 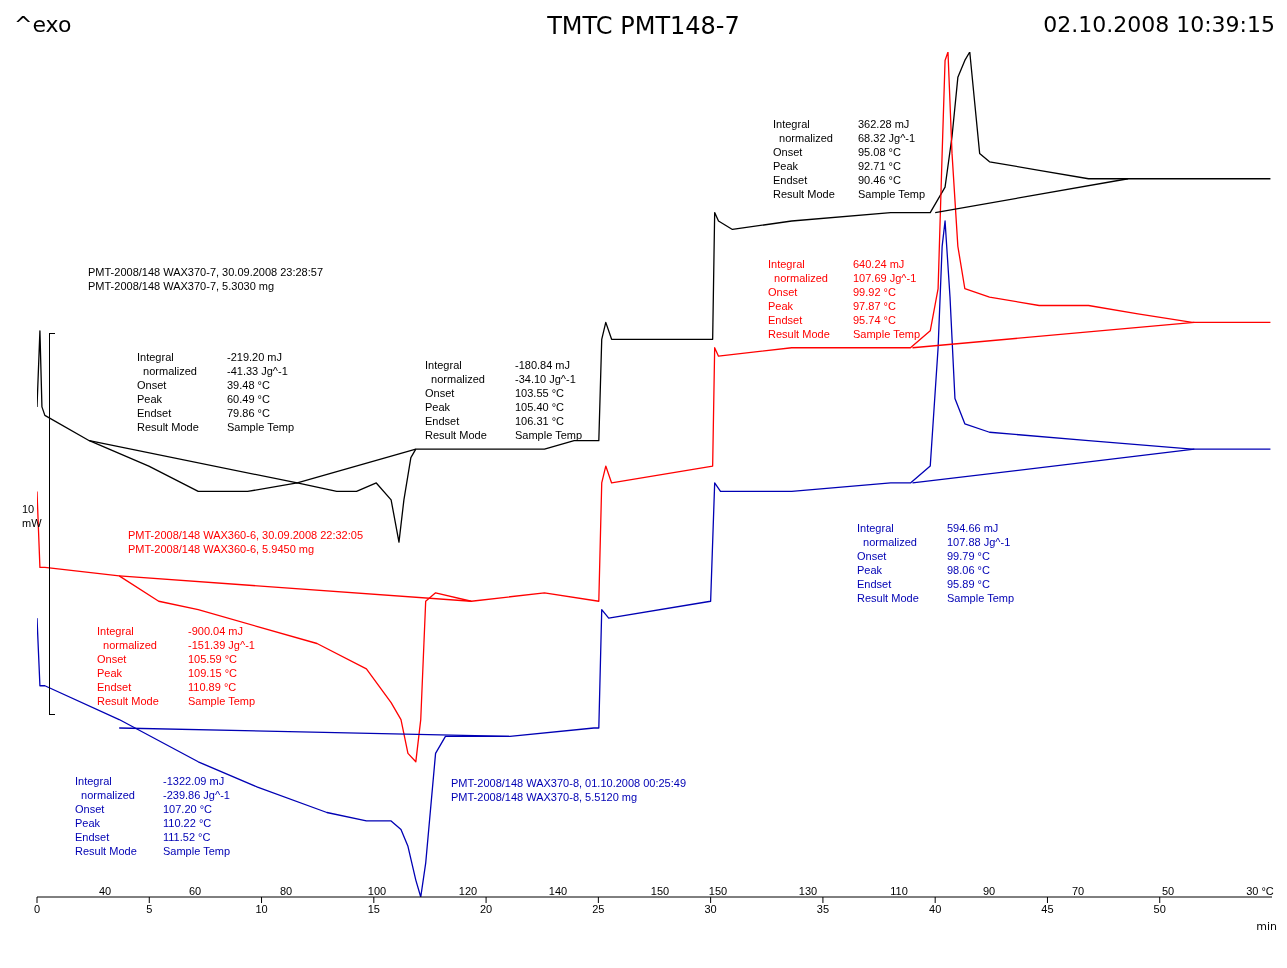 I want to click on x-tick-label: 5, so click(x=149, y=908).